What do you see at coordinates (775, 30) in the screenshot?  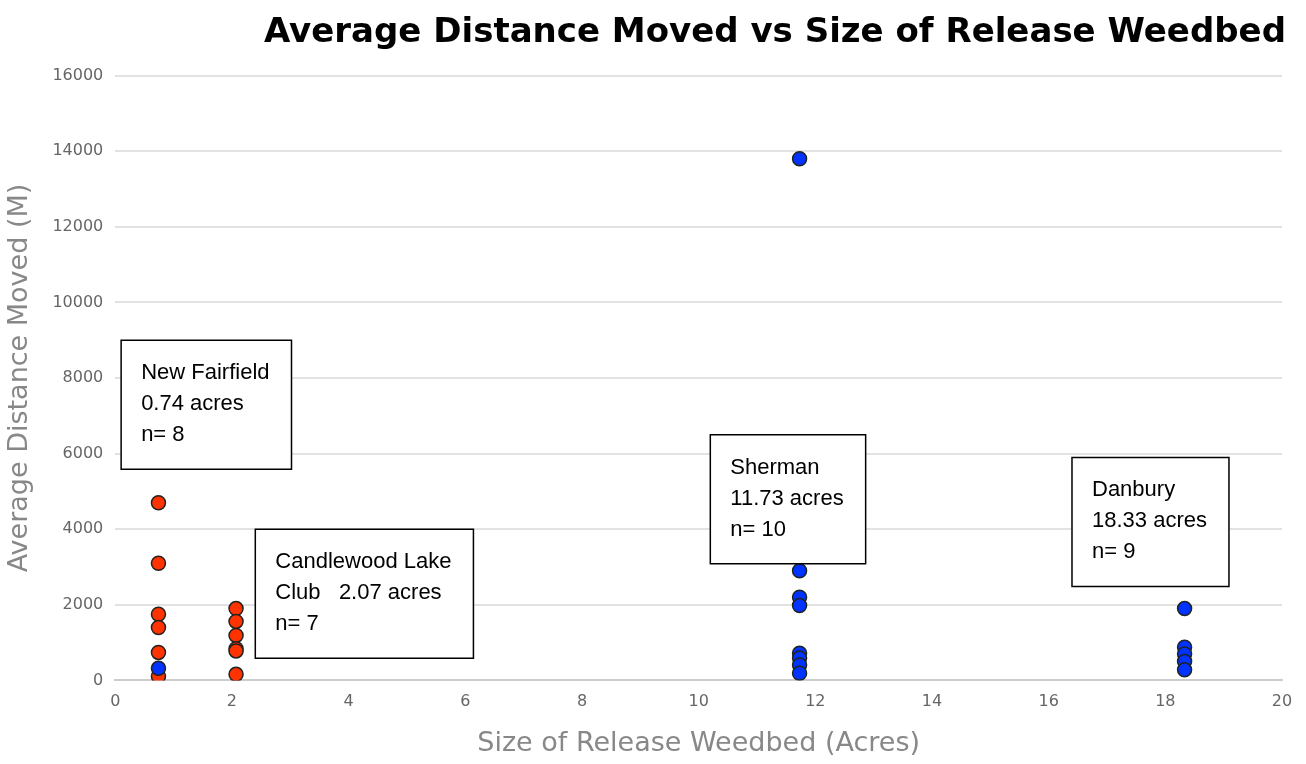 I see `chart-title: Average Distance Moved vs Size of Release Weedbed` at bounding box center [775, 30].